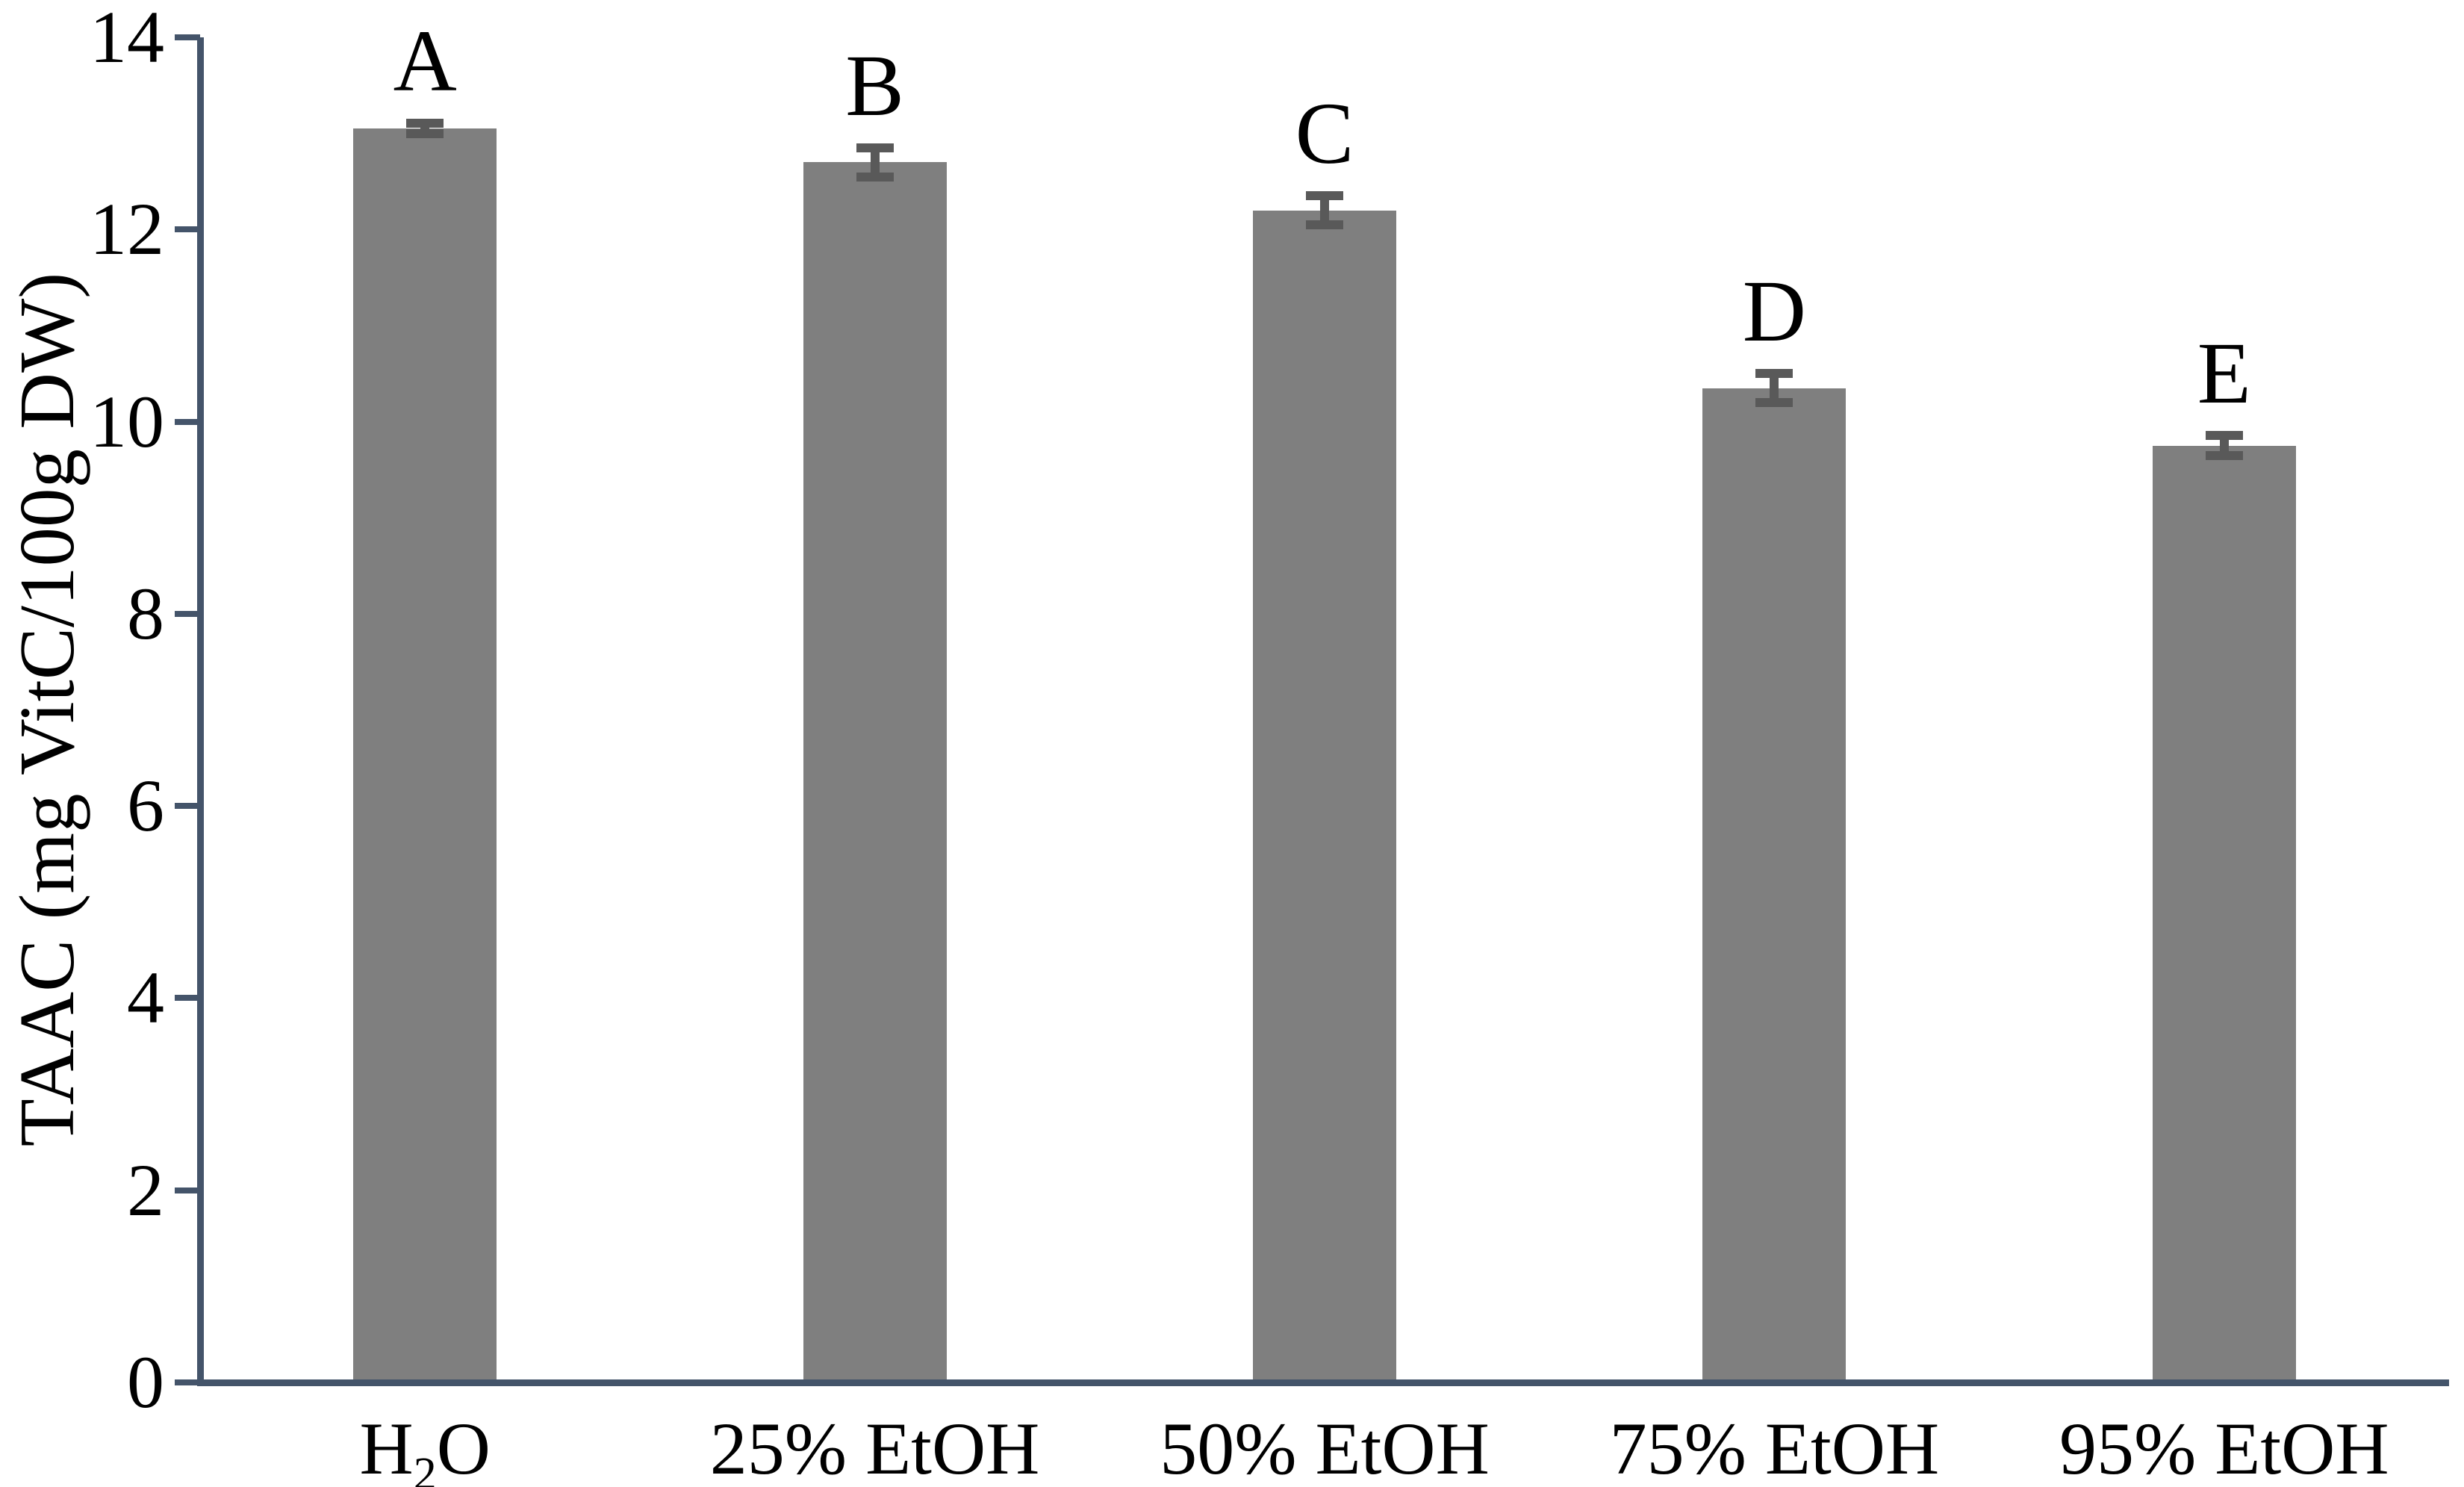 Image resolution: width=2464 pixels, height=1487 pixels. What do you see at coordinates (127, 229) in the screenshot?
I see `y-tick-label: 12` at bounding box center [127, 229].